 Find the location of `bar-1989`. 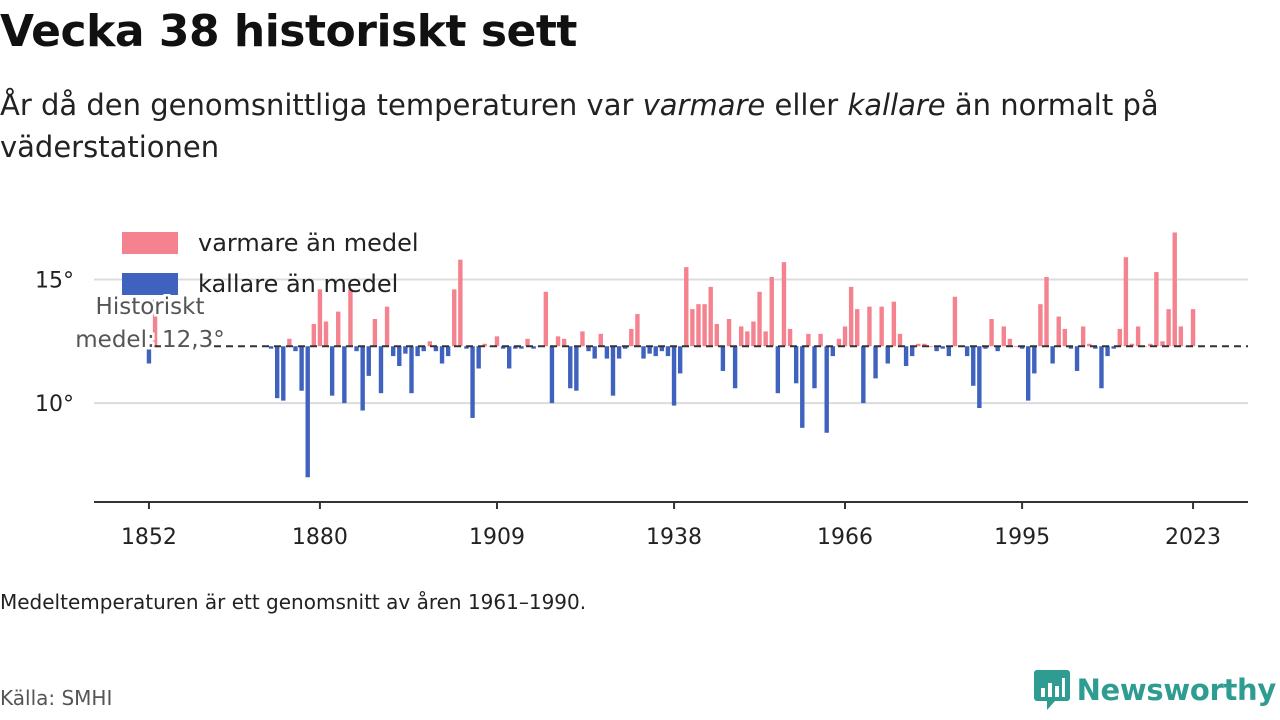

bar-1989 is located at coordinates (985, 347).